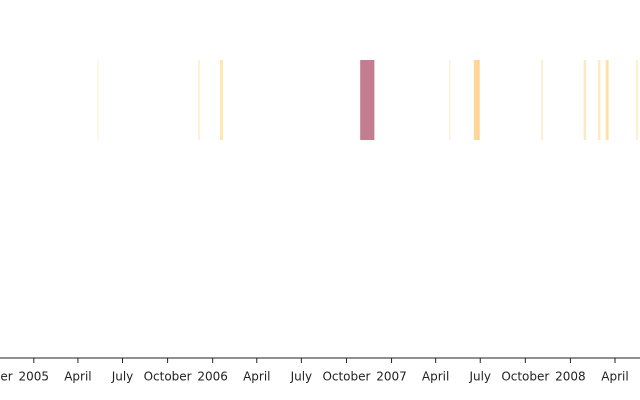  What do you see at coordinates (34, 377) in the screenshot?
I see `x-tick-label: 2005` at bounding box center [34, 377].